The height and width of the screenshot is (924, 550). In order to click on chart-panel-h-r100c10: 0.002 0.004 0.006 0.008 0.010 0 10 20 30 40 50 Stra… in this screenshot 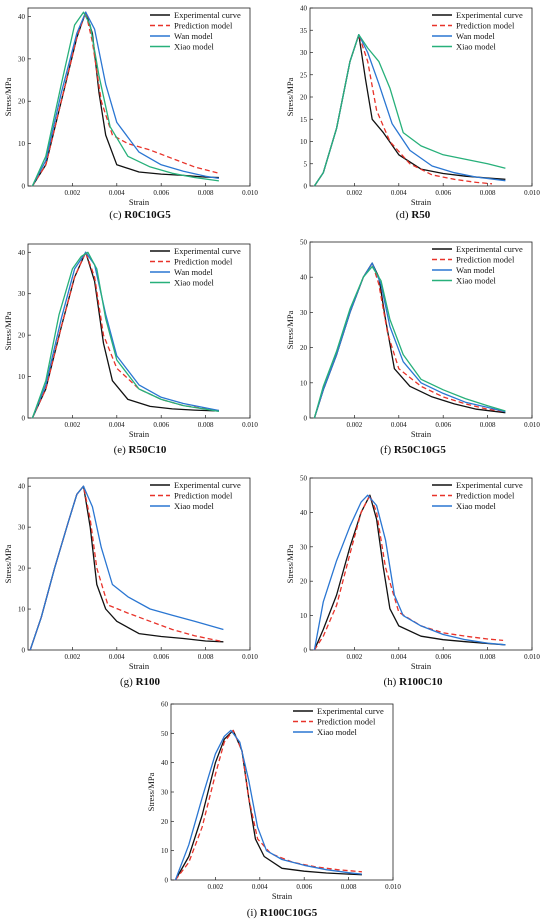, I will do `click(412, 582)`.